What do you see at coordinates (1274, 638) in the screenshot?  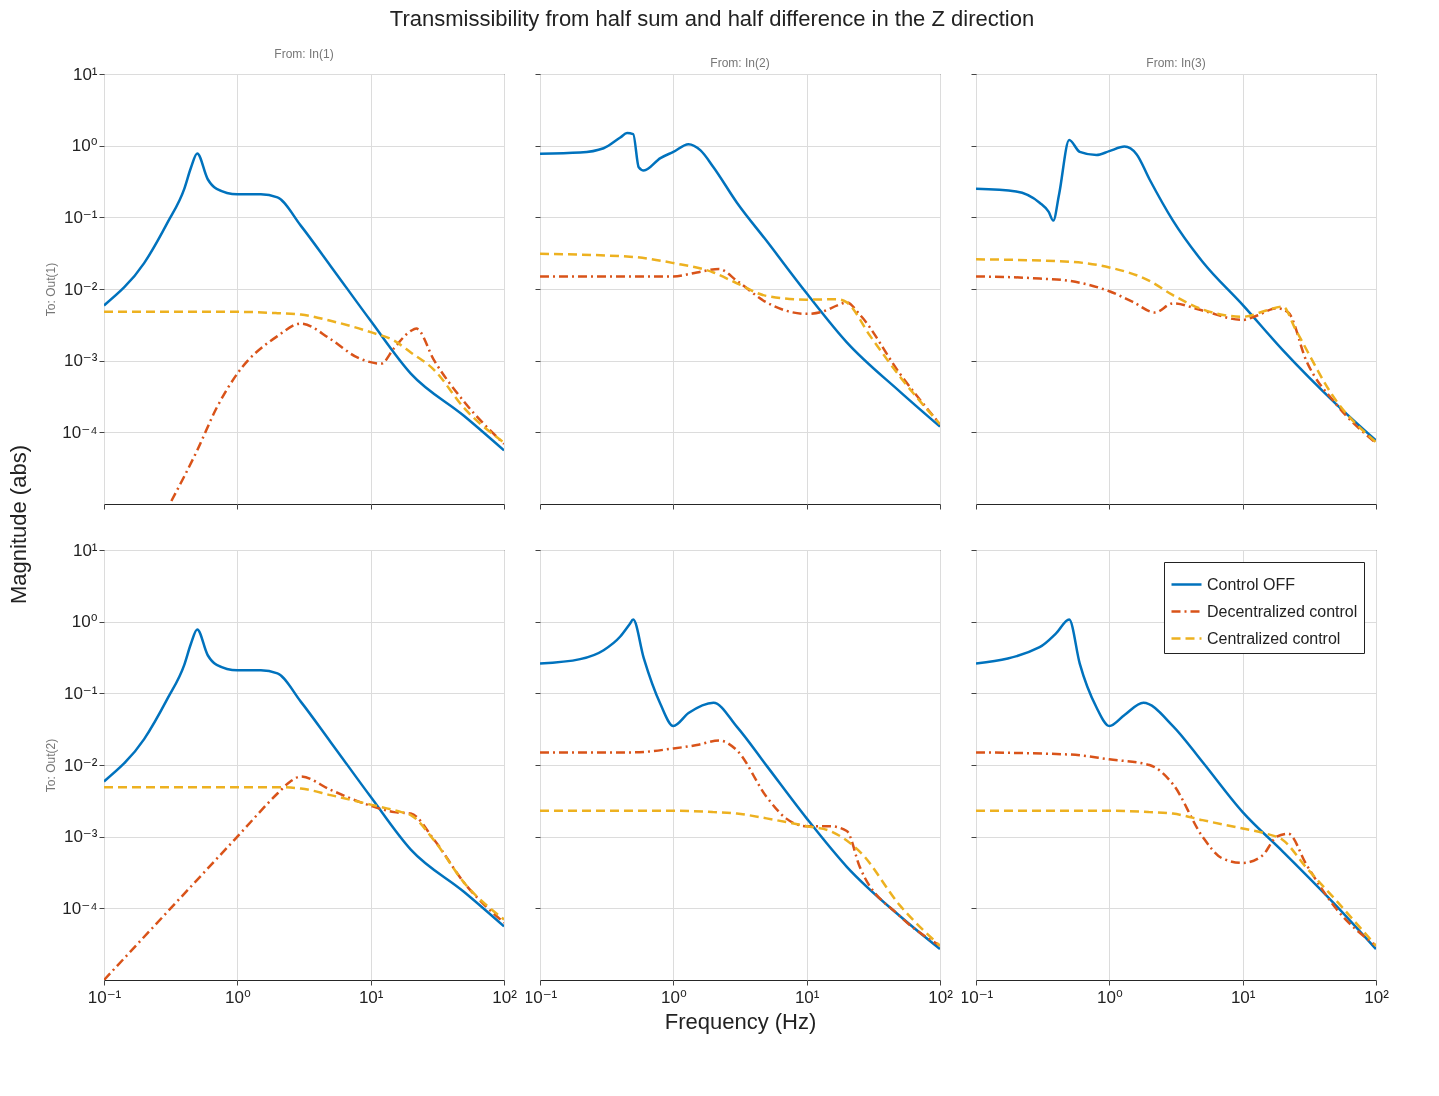 I see `legend-label: Centralized control` at bounding box center [1274, 638].